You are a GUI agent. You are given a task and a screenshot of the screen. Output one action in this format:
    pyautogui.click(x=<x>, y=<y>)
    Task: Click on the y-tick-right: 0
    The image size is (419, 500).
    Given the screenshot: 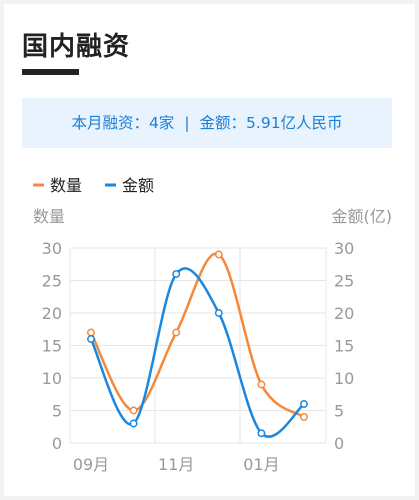 What is the action you would take?
    pyautogui.click(x=339, y=443)
    